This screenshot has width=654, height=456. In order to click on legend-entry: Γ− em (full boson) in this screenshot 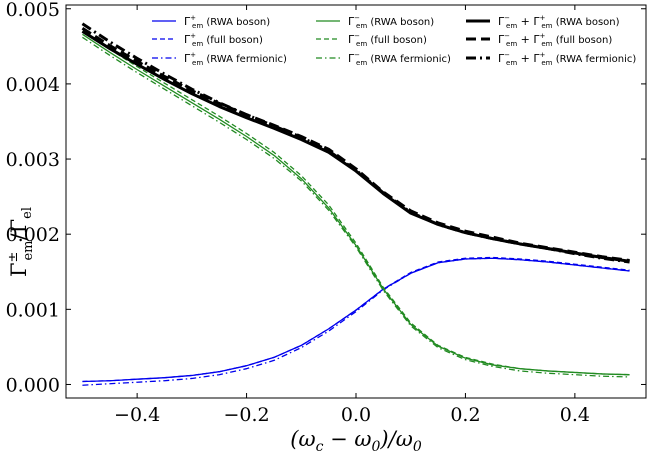, I will do `click(387, 40)`.